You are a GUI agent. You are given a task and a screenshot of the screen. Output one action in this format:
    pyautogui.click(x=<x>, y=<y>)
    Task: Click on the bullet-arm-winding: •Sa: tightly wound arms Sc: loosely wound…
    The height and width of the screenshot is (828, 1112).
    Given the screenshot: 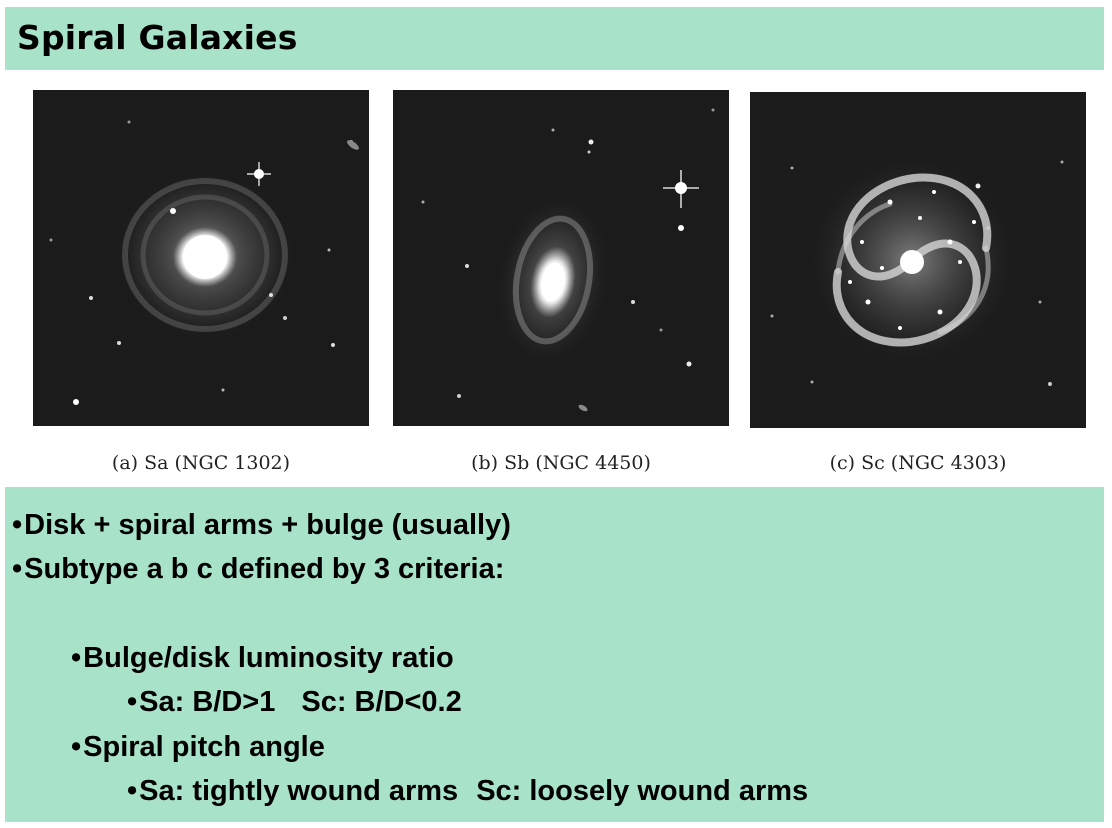 What is the action you would take?
    pyautogui.click(x=467, y=791)
    